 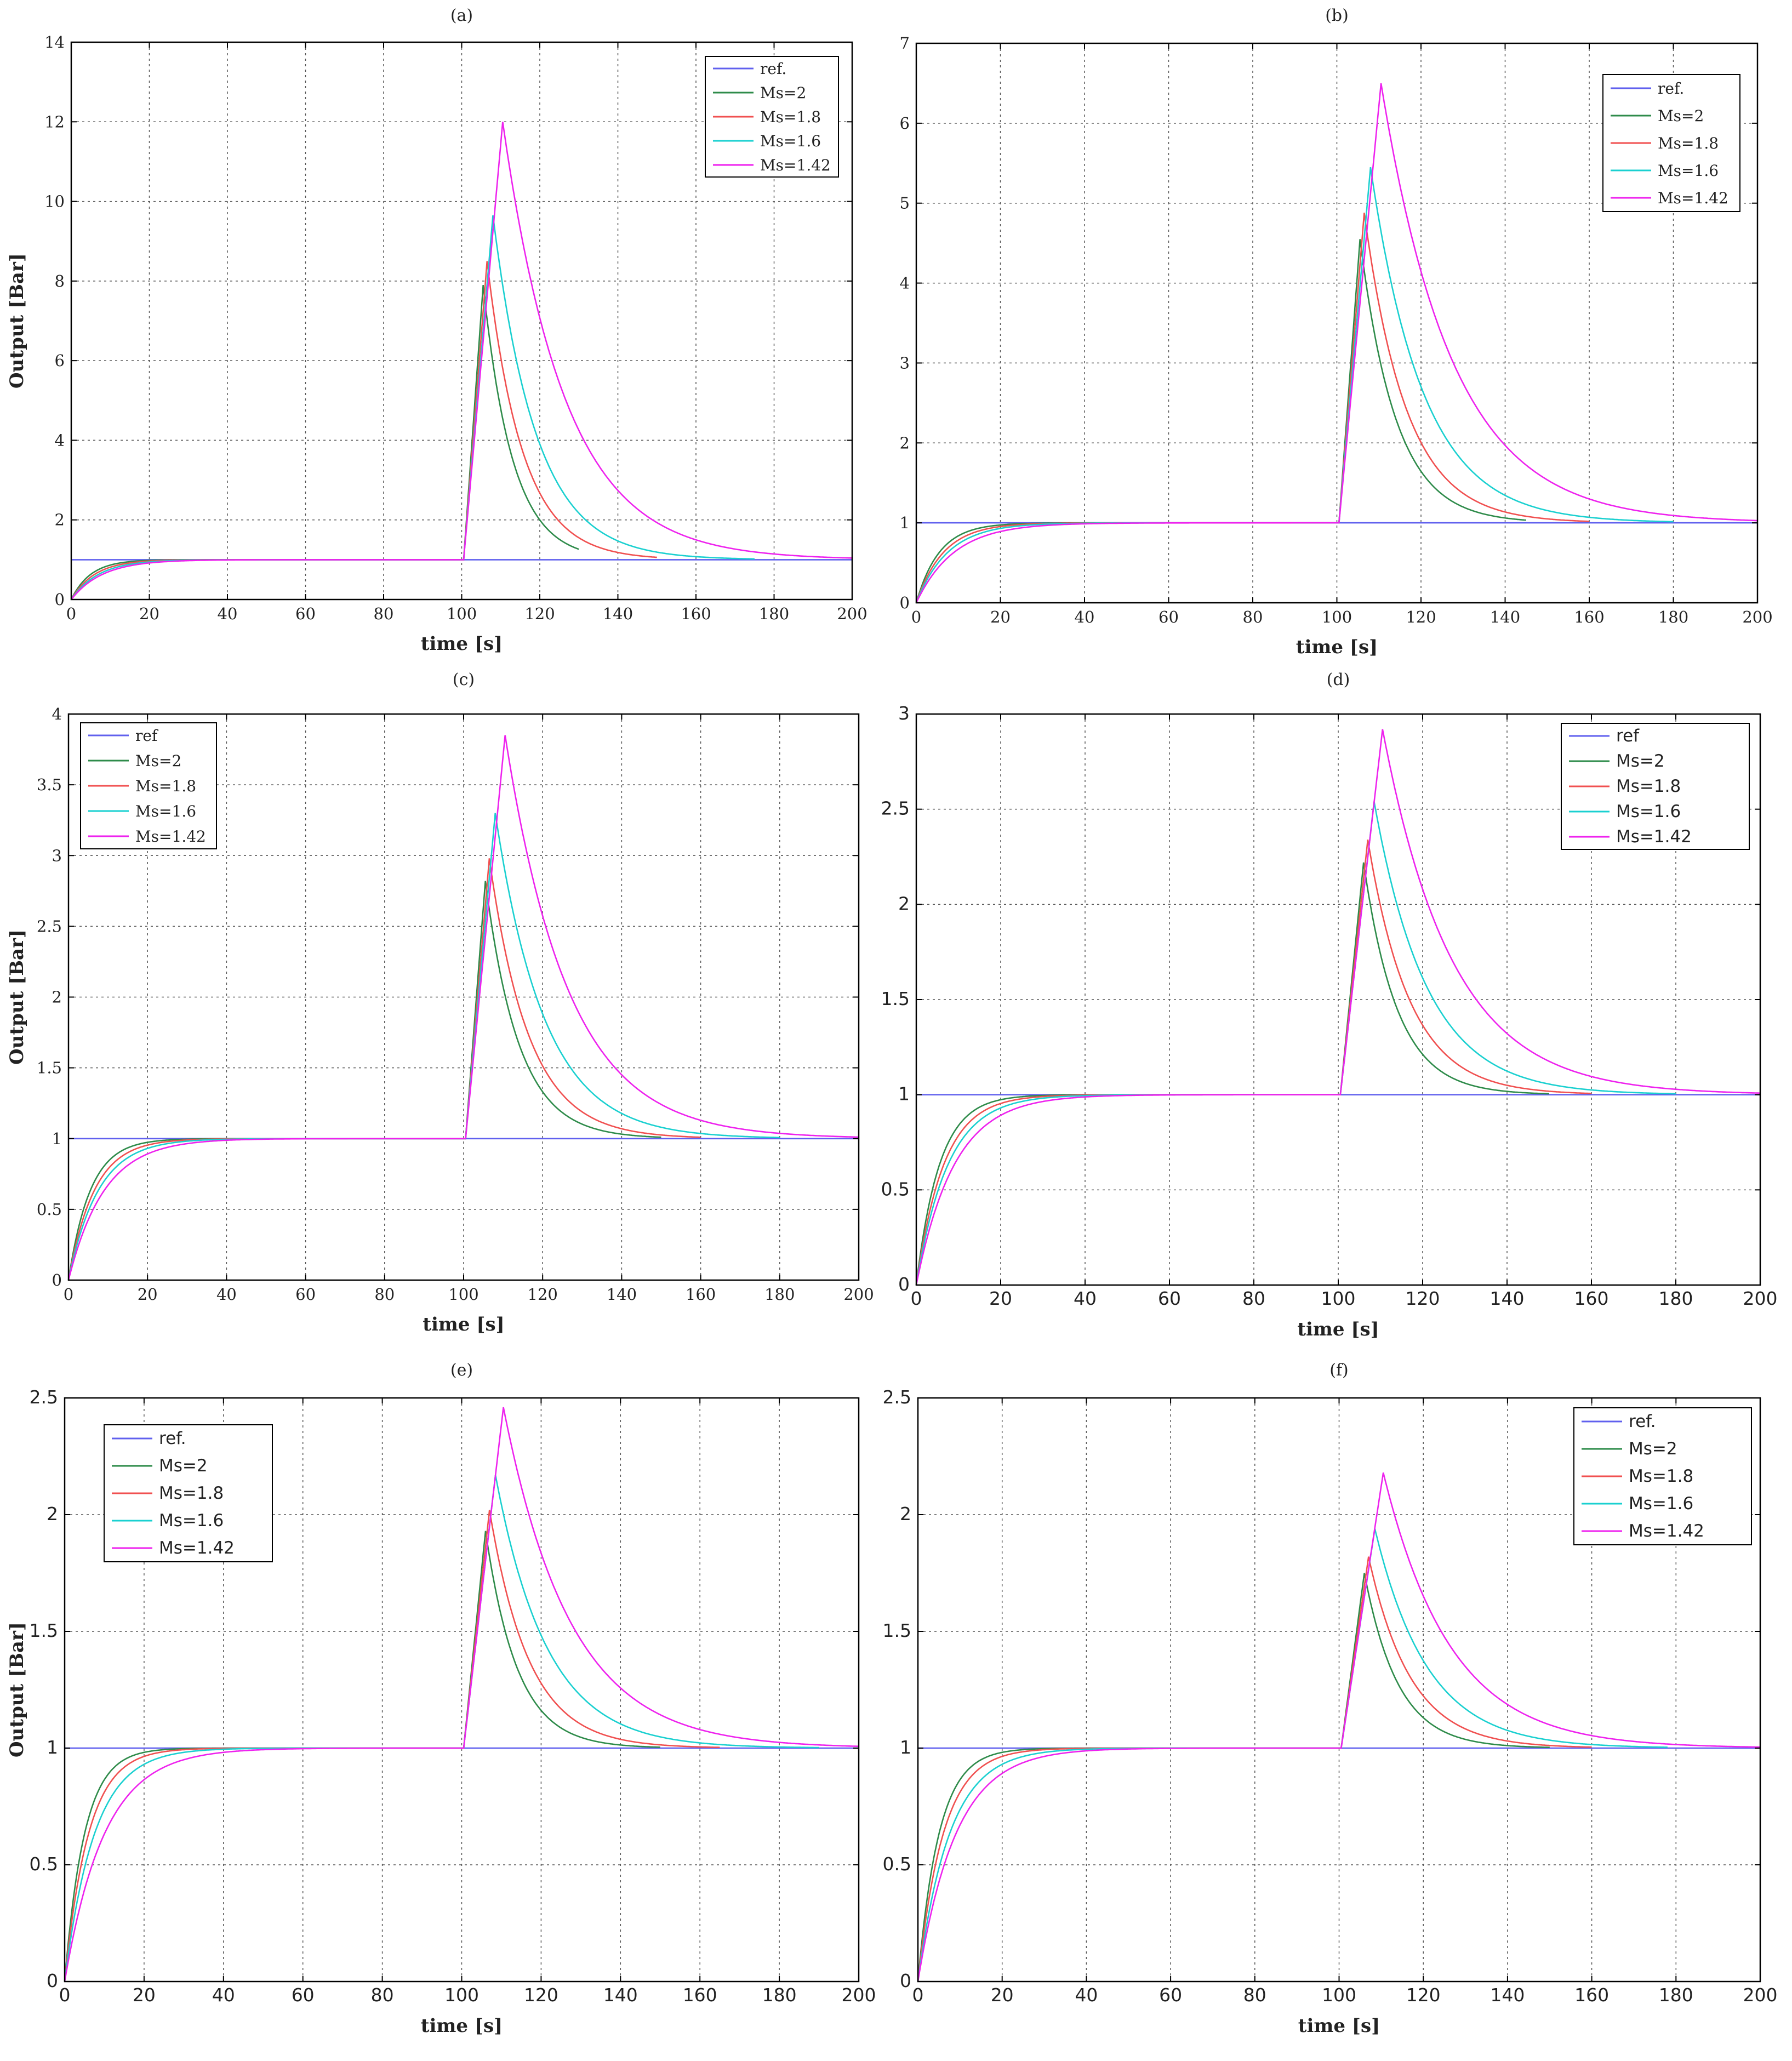 What do you see at coordinates (1339, 1370) in the screenshot?
I see `panel-title: (f)` at bounding box center [1339, 1370].